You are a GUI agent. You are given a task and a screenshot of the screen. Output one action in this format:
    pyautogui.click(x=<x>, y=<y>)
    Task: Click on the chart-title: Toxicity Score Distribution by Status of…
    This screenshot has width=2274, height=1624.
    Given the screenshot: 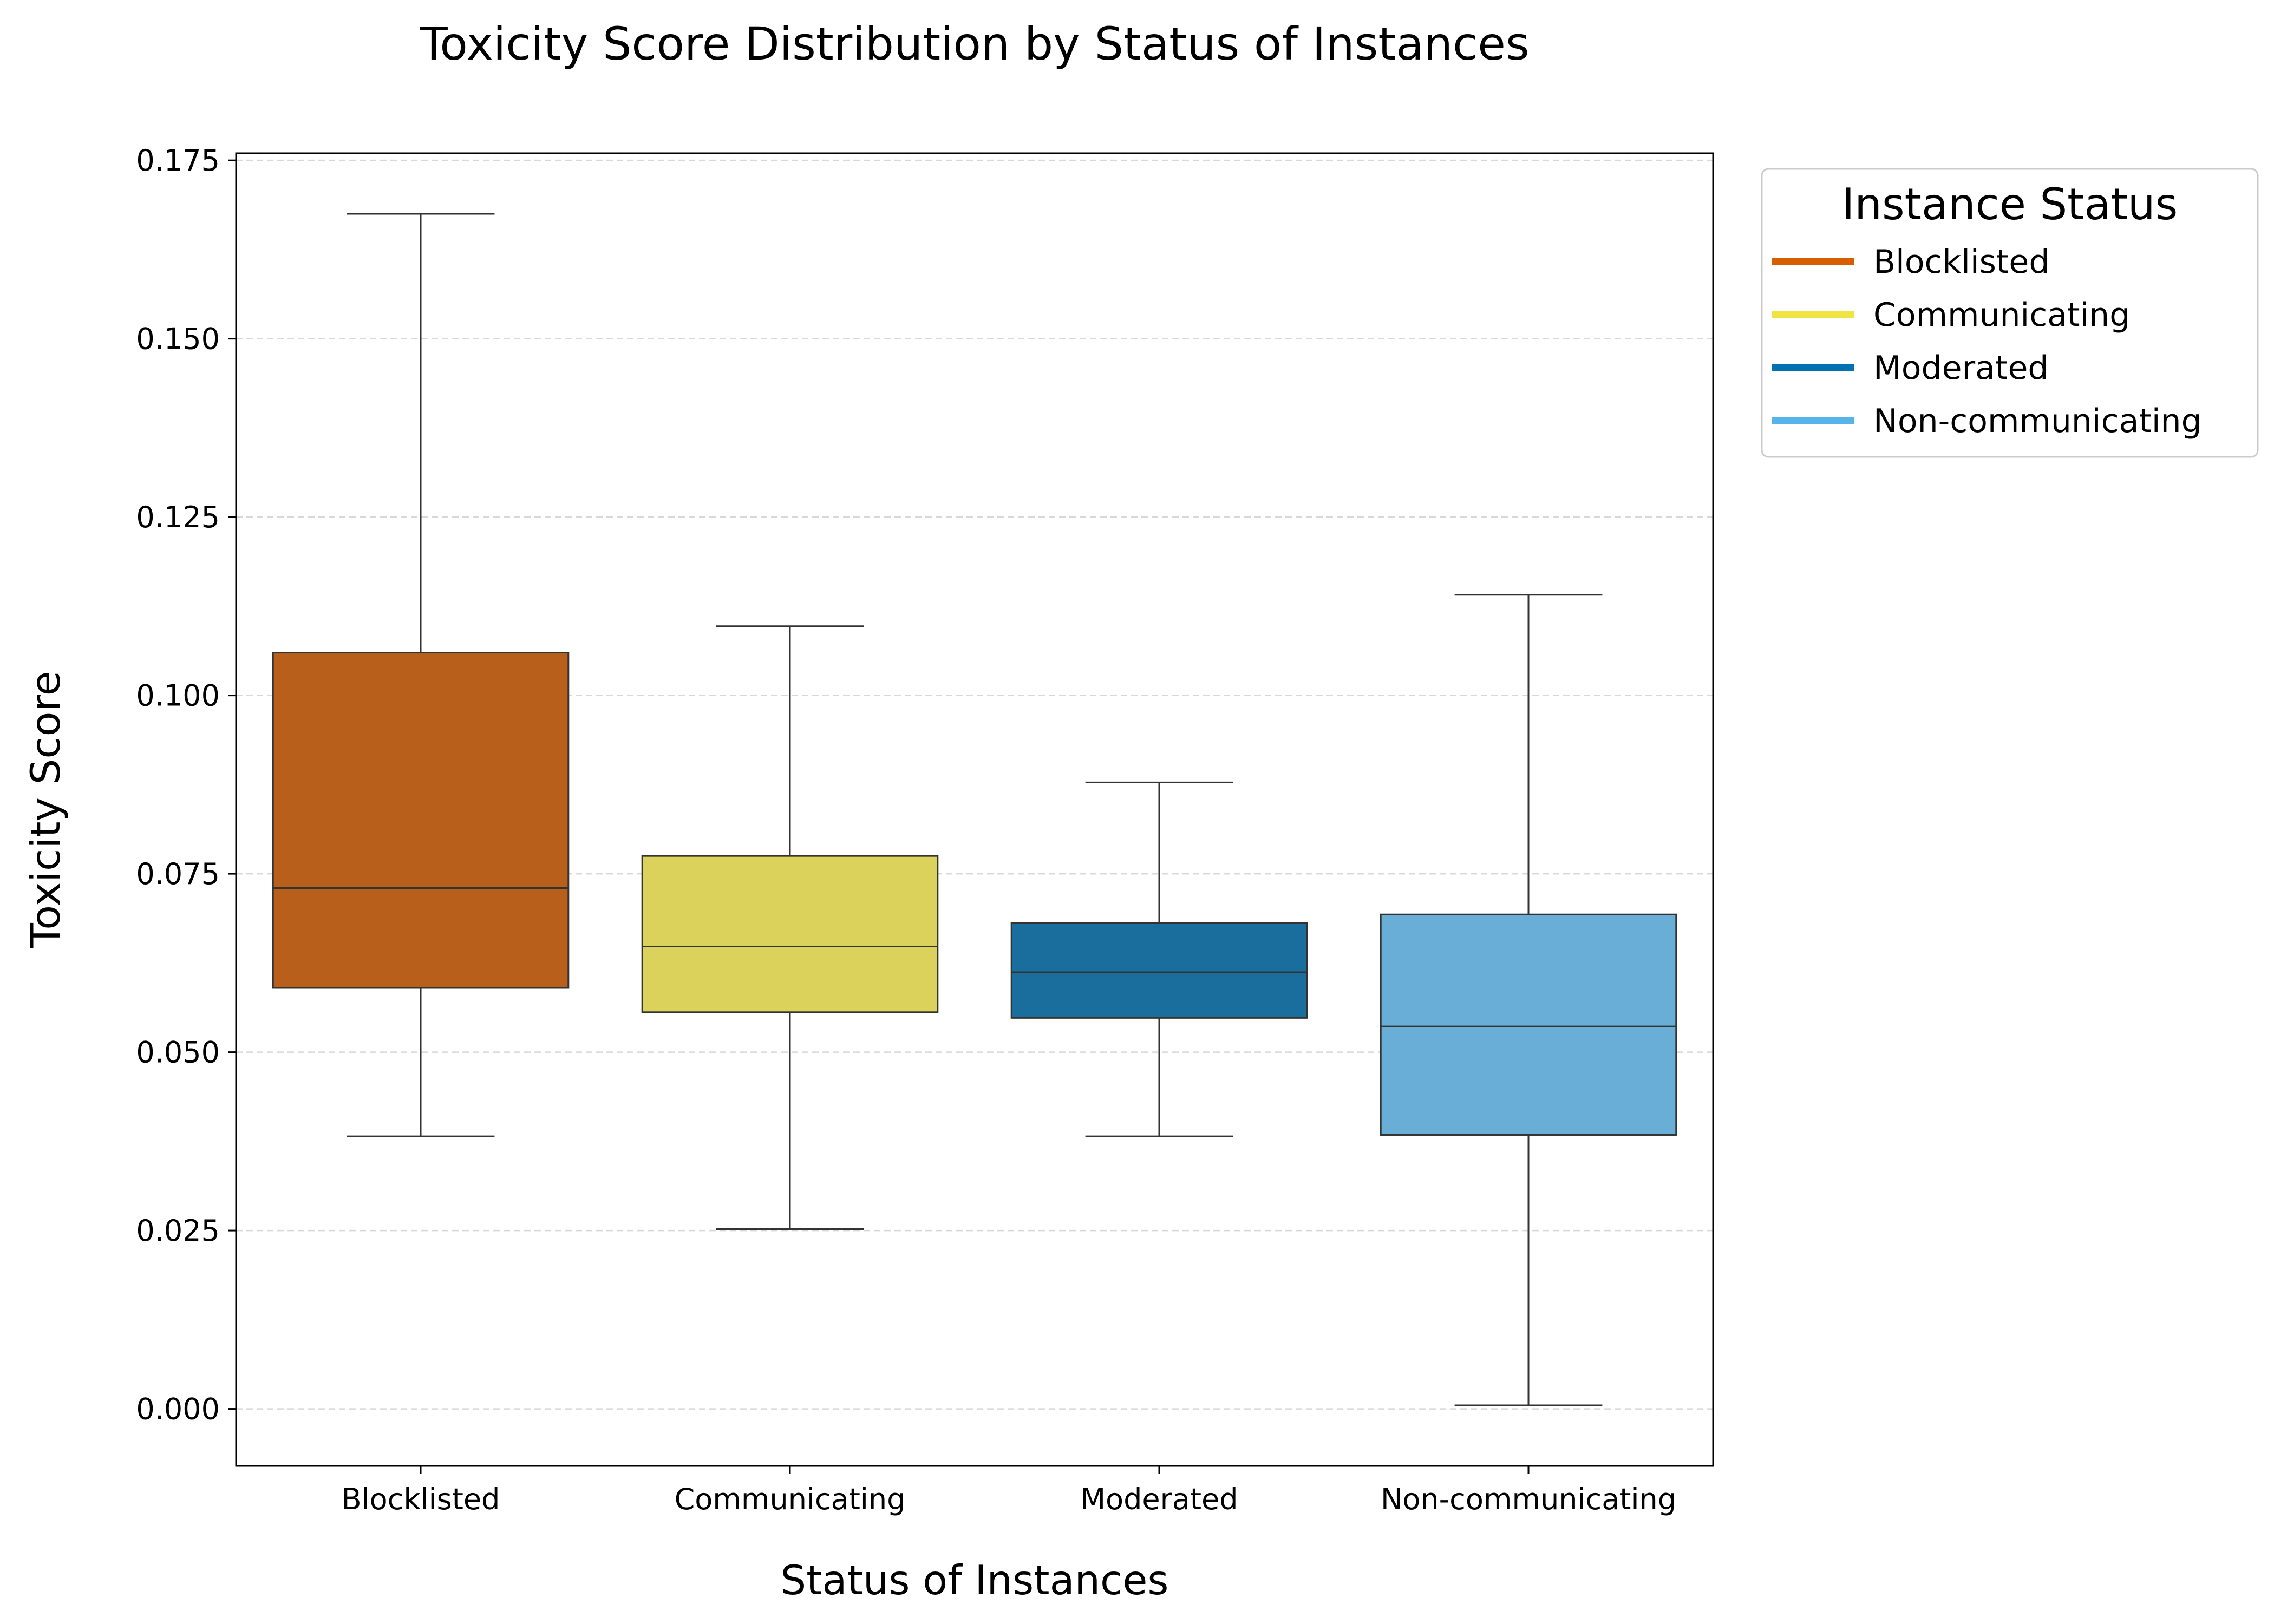 What is the action you would take?
    pyautogui.click(x=974, y=43)
    